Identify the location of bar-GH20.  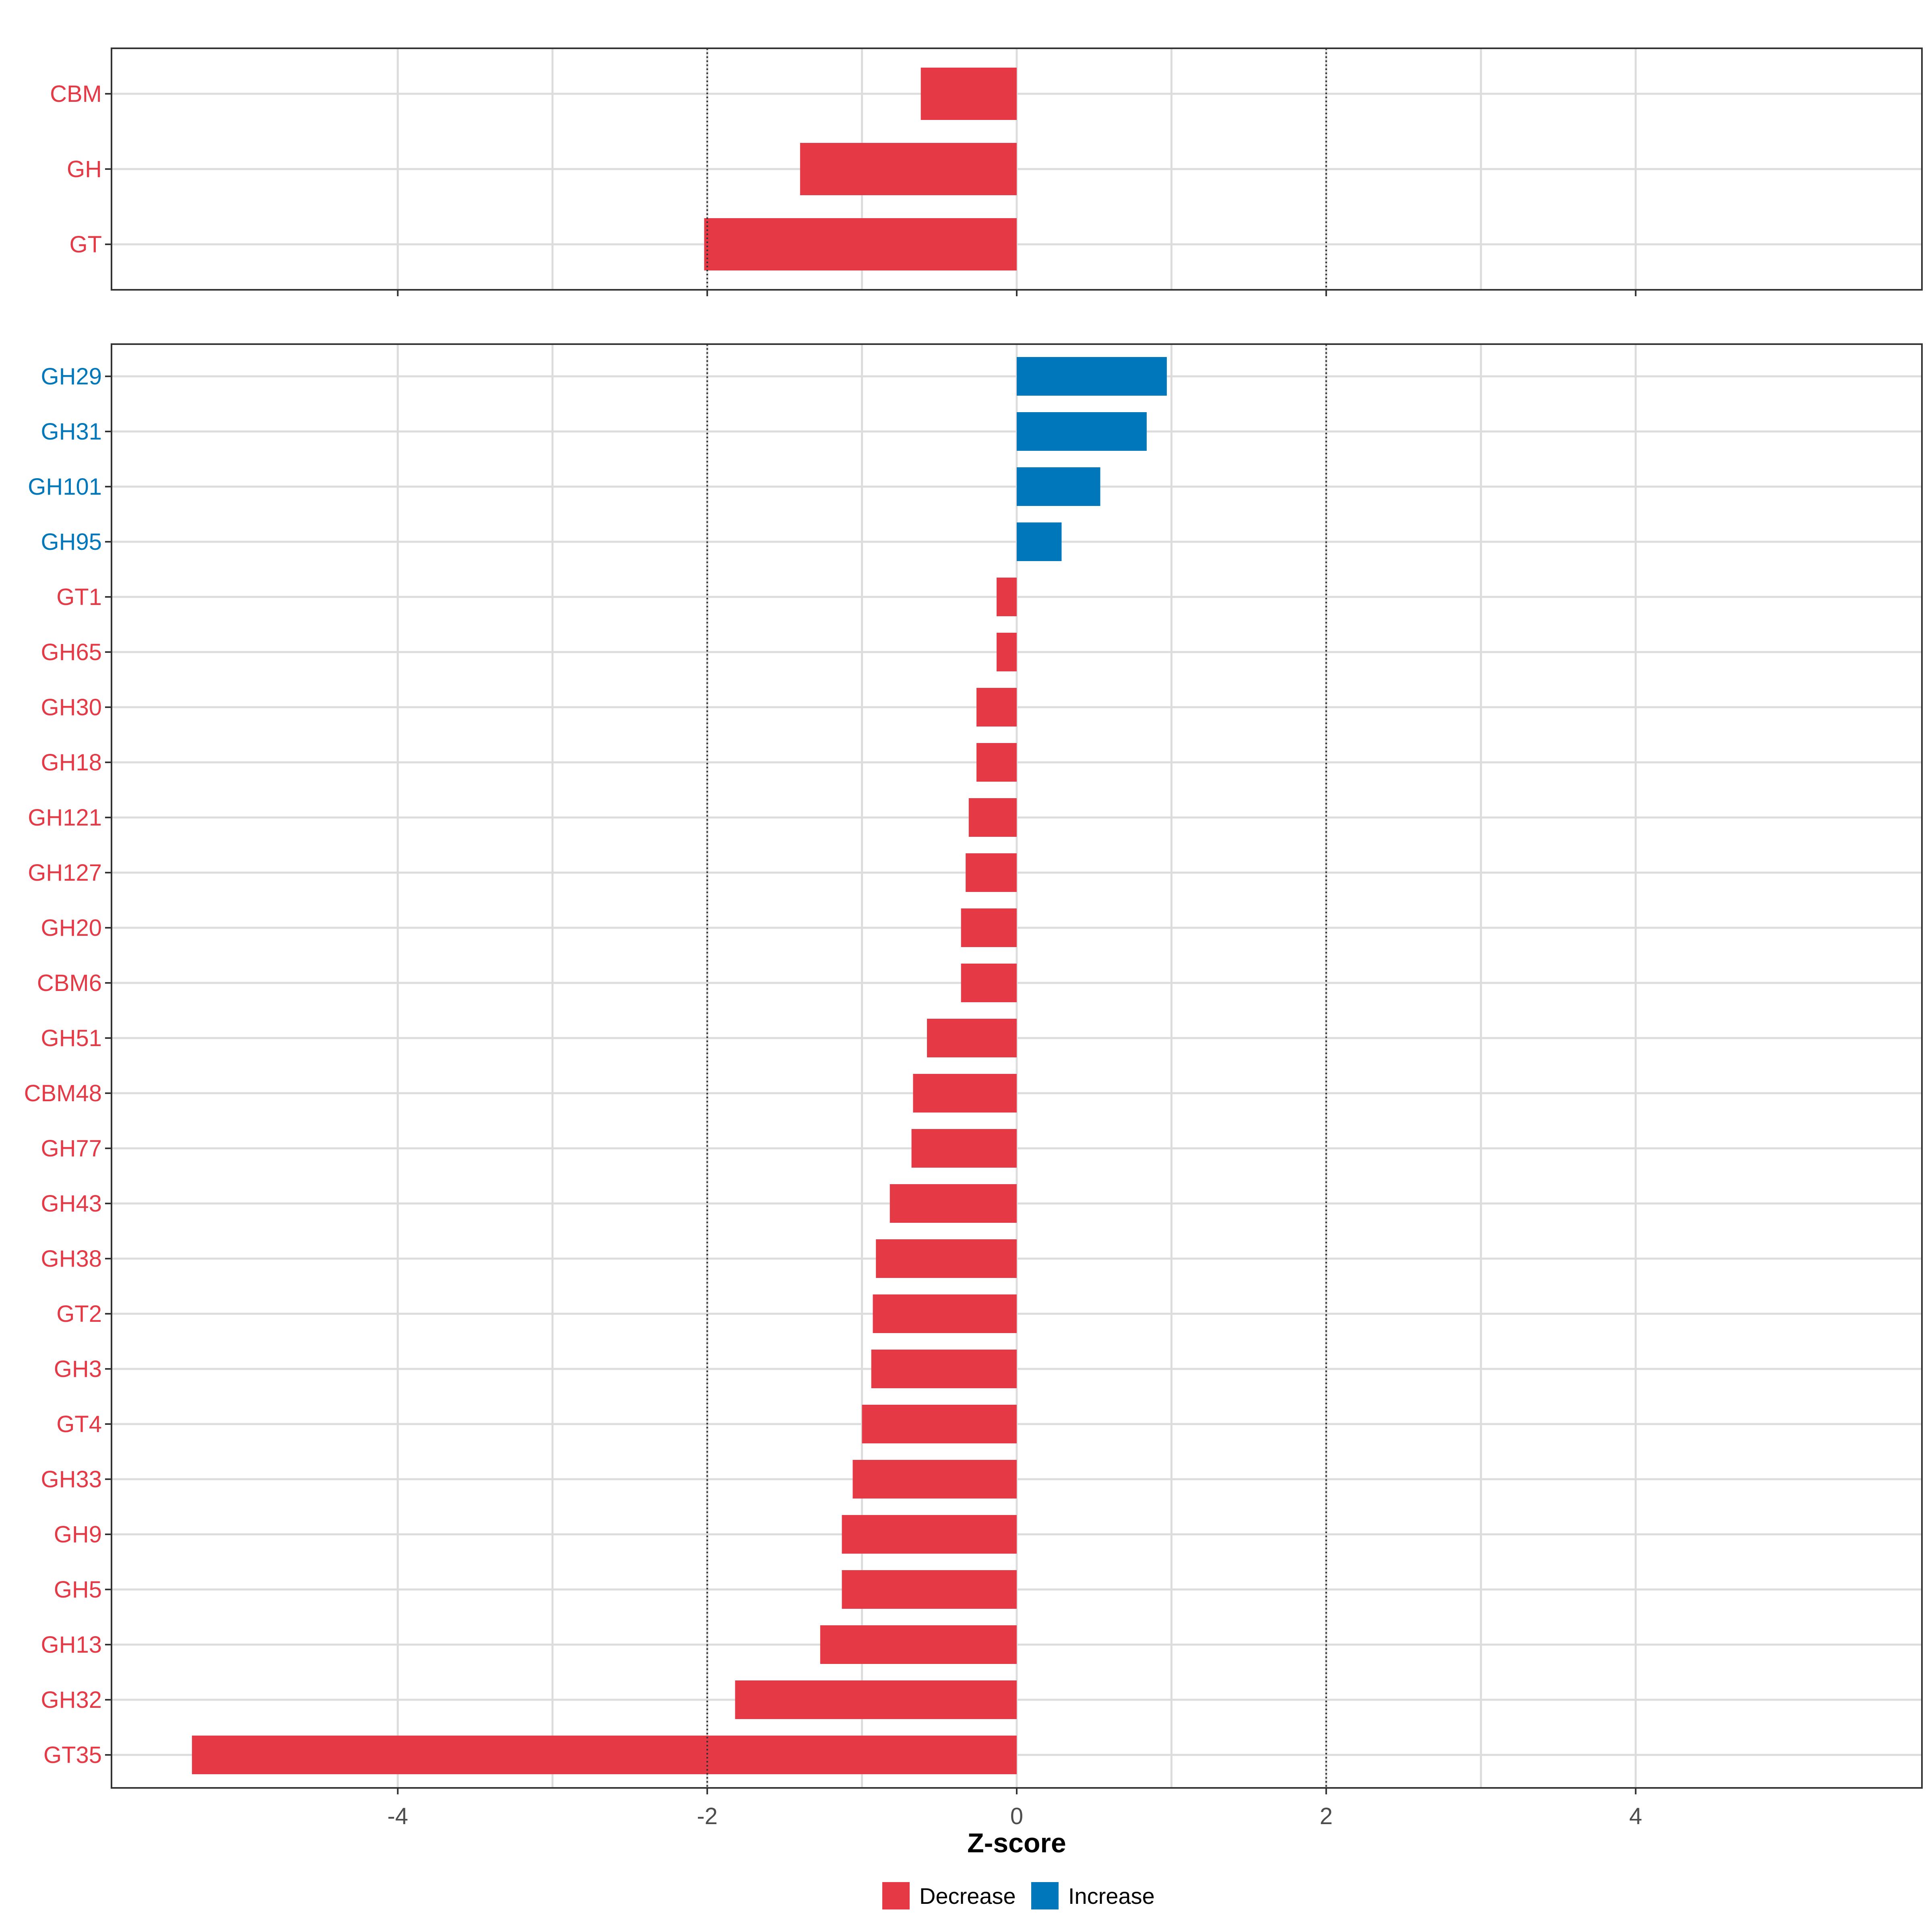
(989, 927).